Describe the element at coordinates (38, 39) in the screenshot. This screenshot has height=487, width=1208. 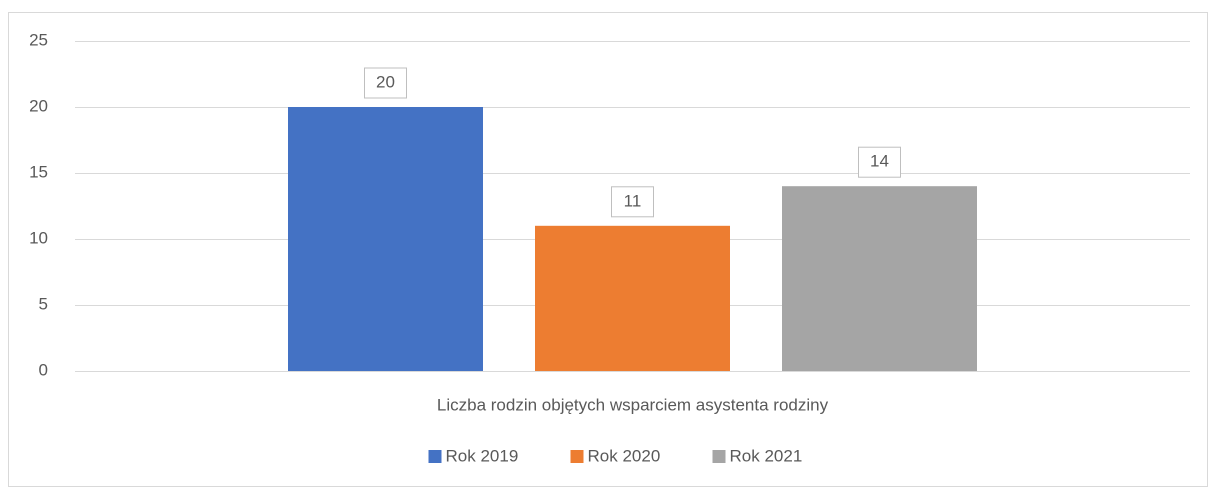
I see `y-tick-label: 25` at that location.